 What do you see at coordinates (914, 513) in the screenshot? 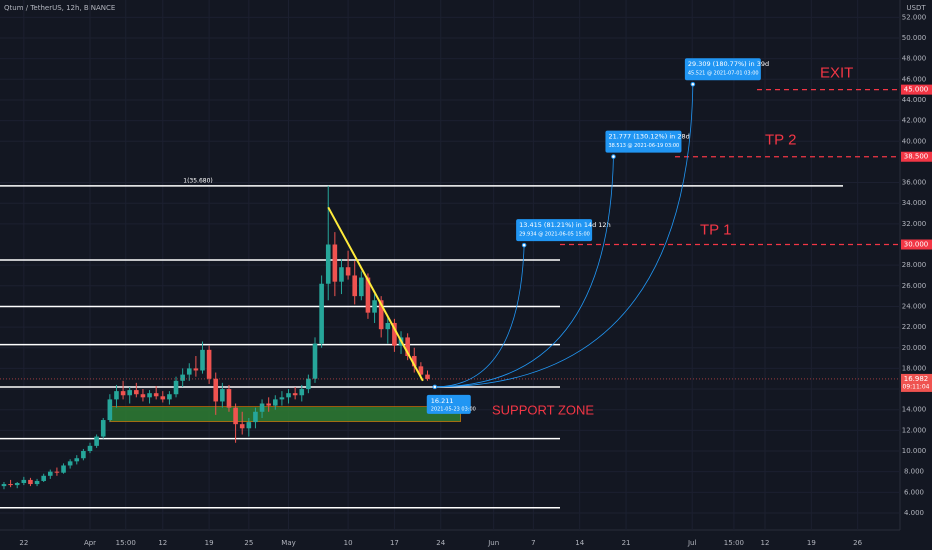
I see `y-tick-label: 4.000` at bounding box center [914, 513].